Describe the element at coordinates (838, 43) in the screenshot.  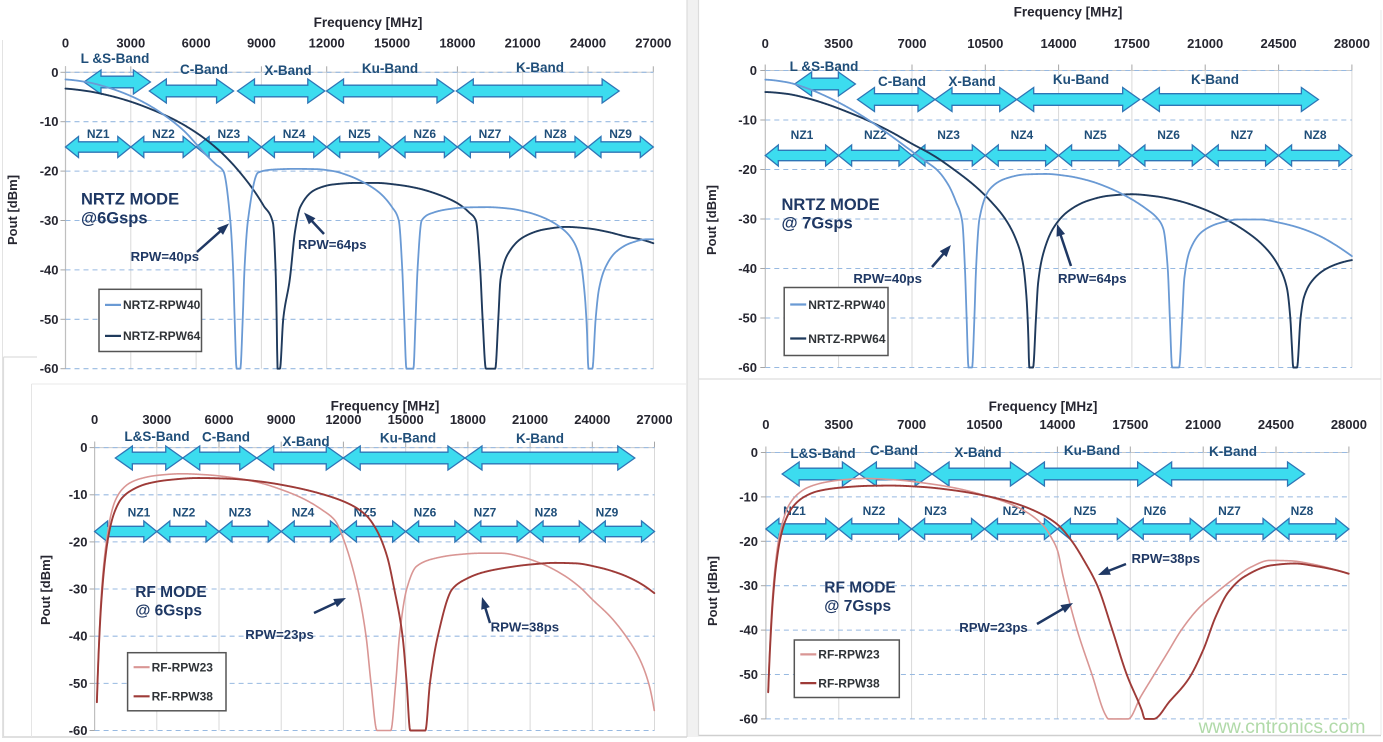
I see `svg-text: 3500` at that location.